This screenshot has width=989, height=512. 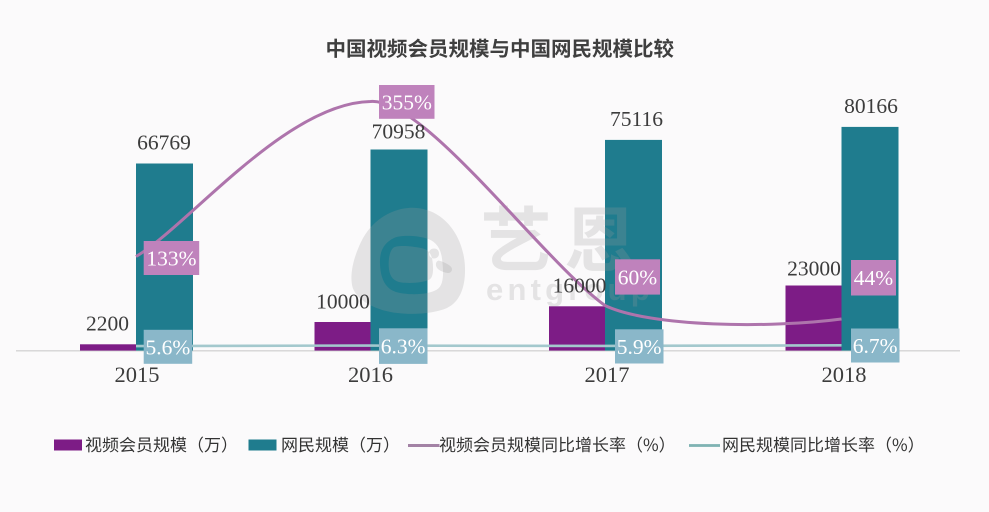 What do you see at coordinates (875, 346) in the screenshot?
I see `svg-text: 6.7%` at bounding box center [875, 346].